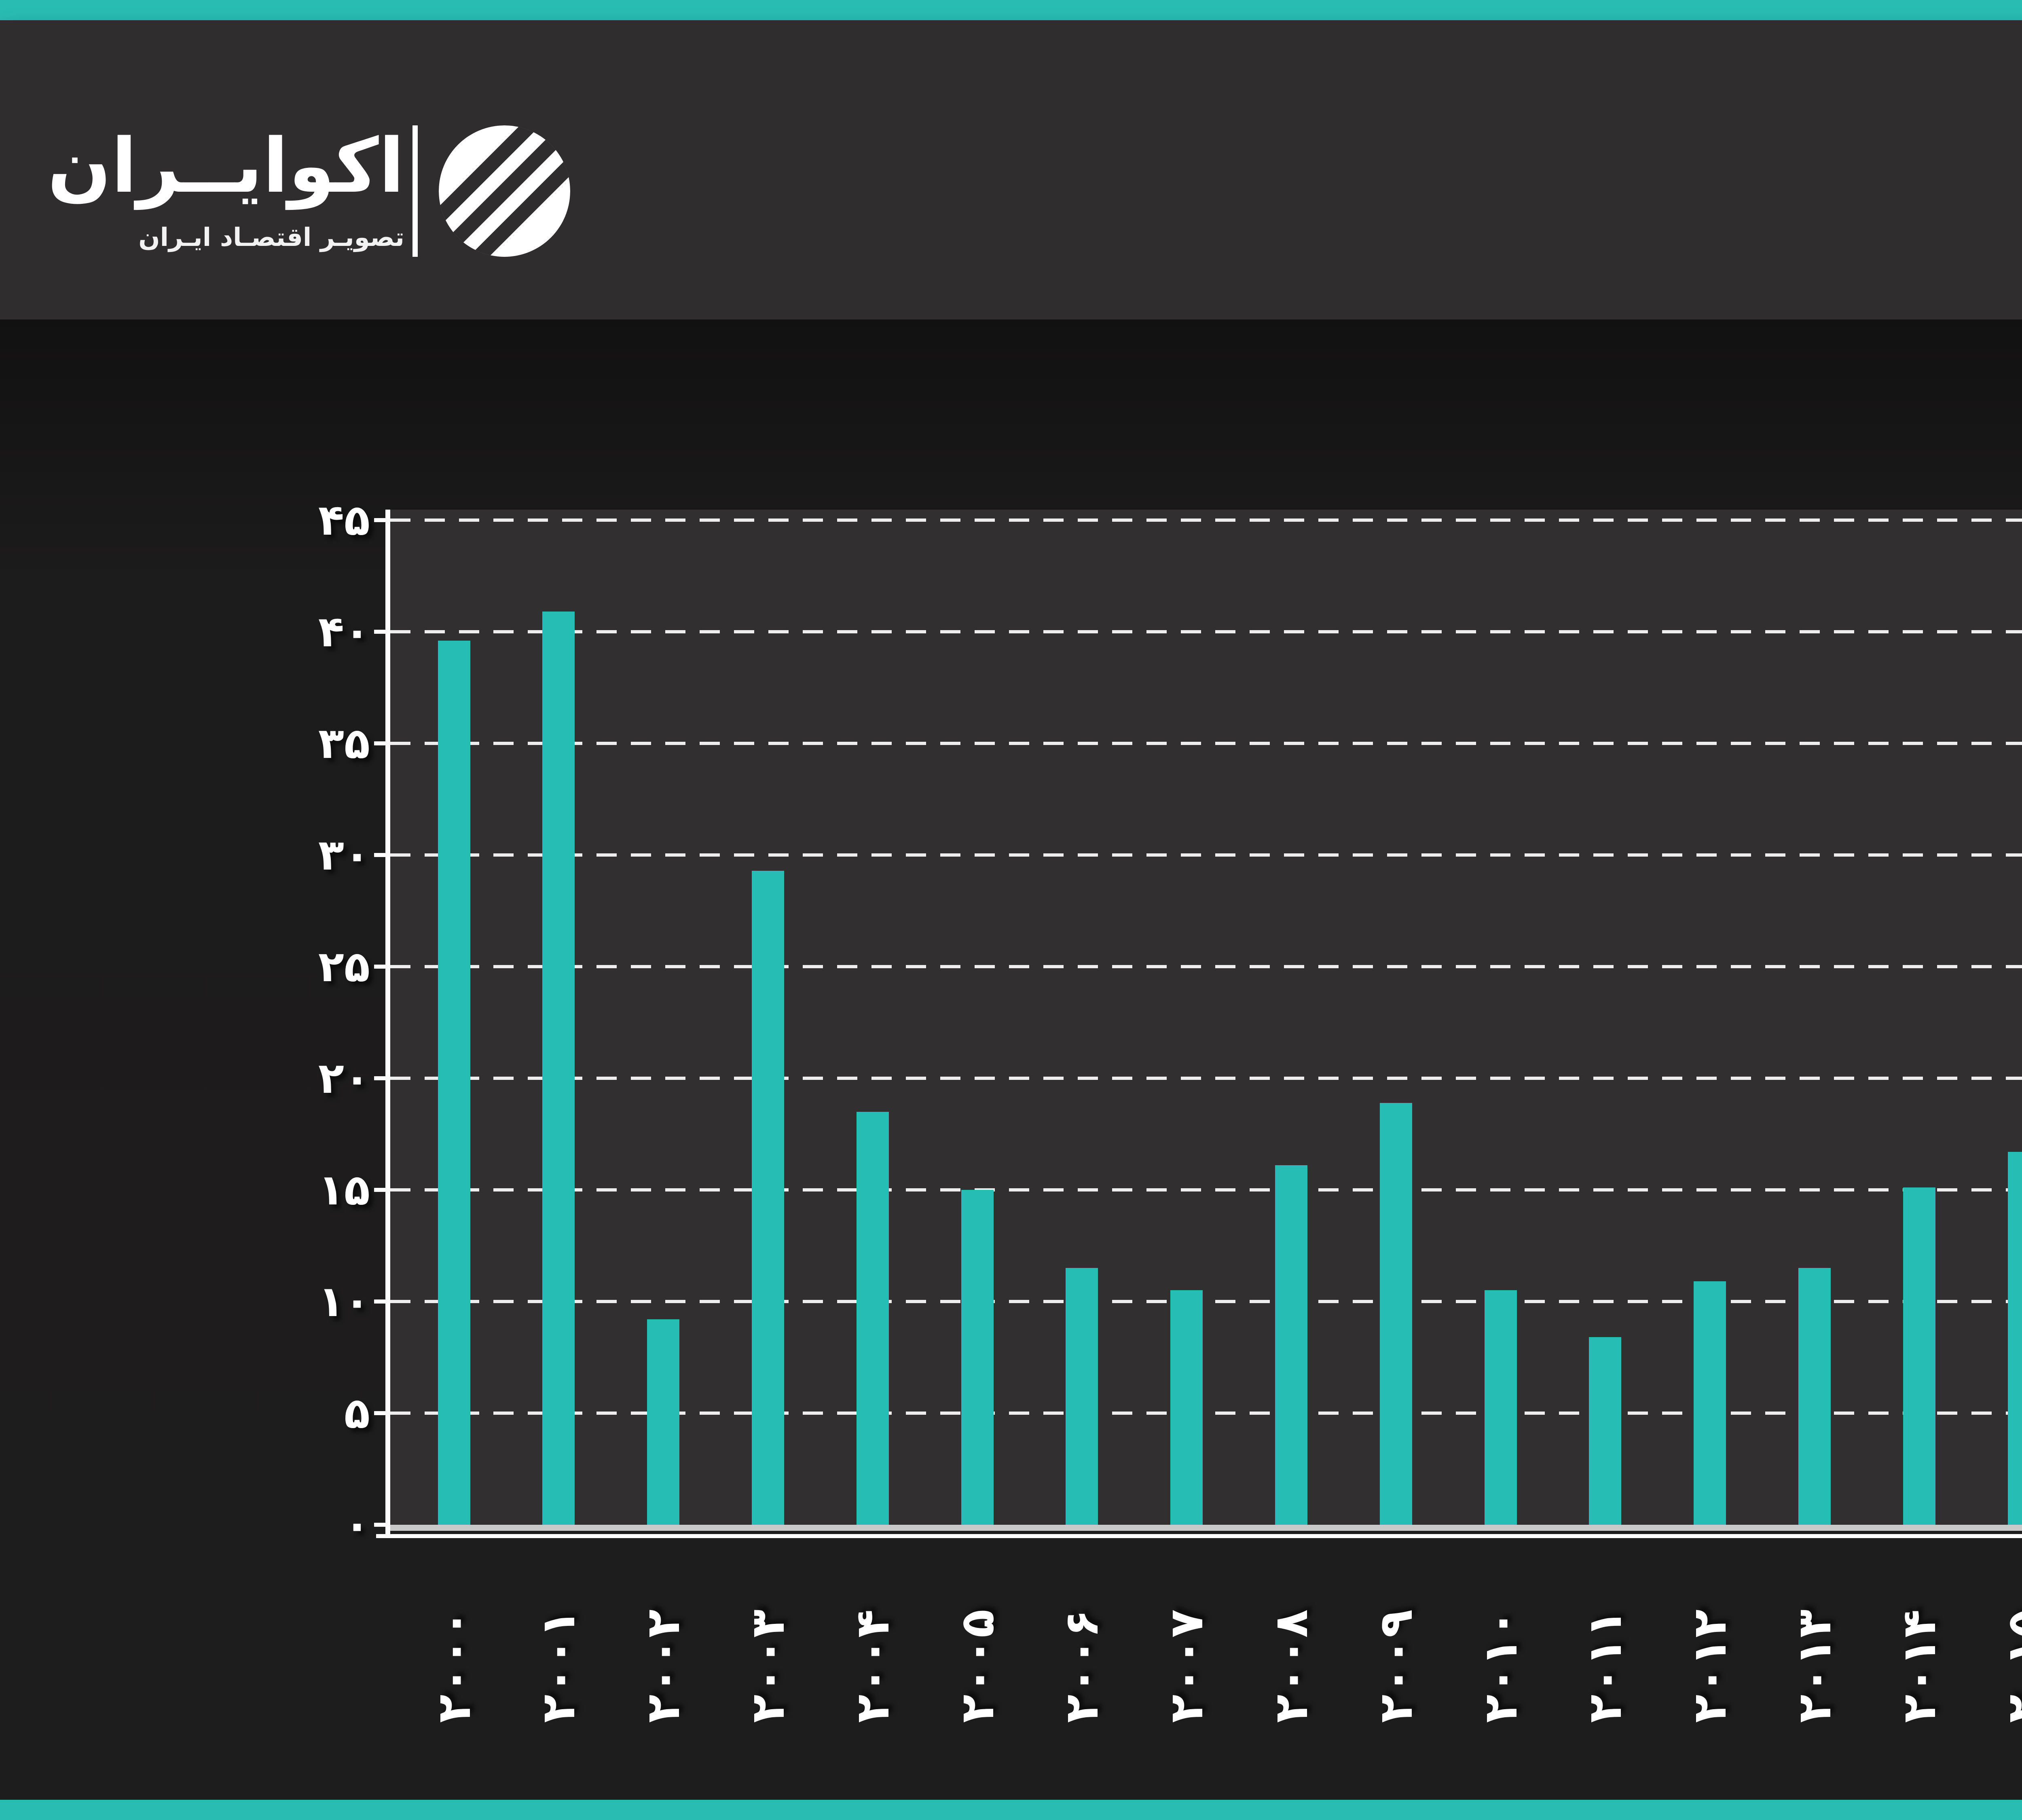  What do you see at coordinates (344, 967) in the screenshot?
I see `y-axis-label-25: ۲۵` at bounding box center [344, 967].